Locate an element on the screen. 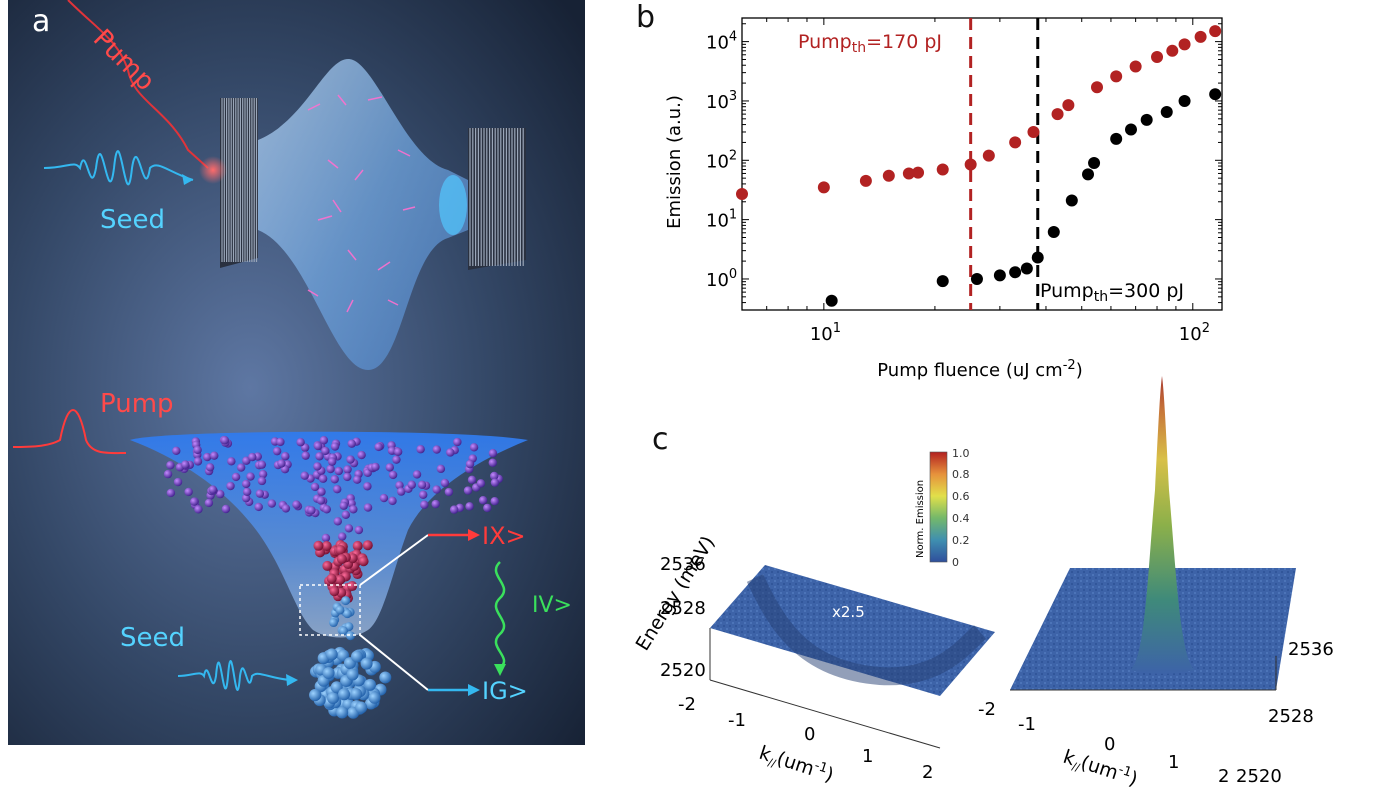  left-energy-tick-2: 2528 is located at coordinates (683, 608).